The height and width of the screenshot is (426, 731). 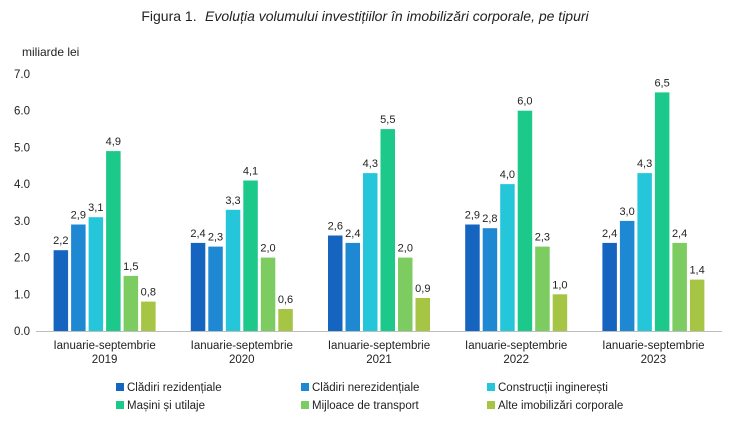 What do you see at coordinates (626, 212) in the screenshot?
I see `data-label: 3,0` at bounding box center [626, 212].